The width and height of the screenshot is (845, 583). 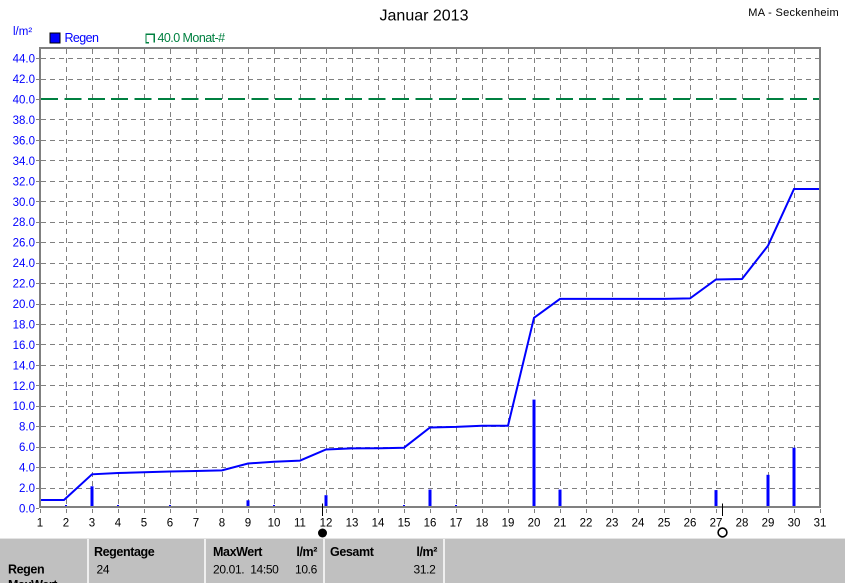 I want to click on svg-text: 36.0, so click(x=24, y=141).